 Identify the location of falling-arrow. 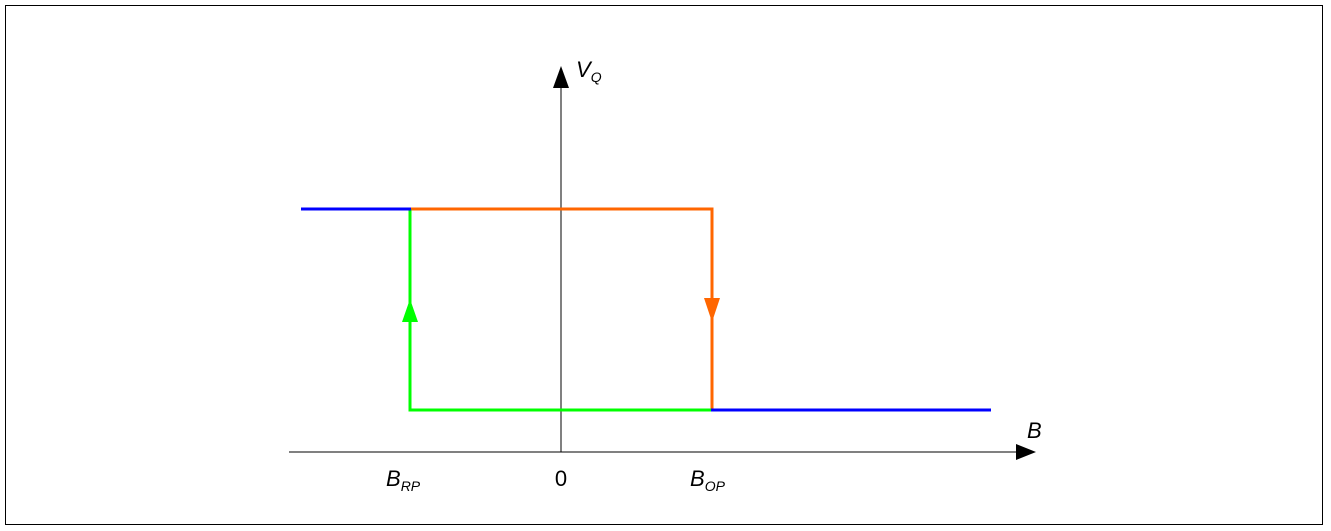
(712, 310).